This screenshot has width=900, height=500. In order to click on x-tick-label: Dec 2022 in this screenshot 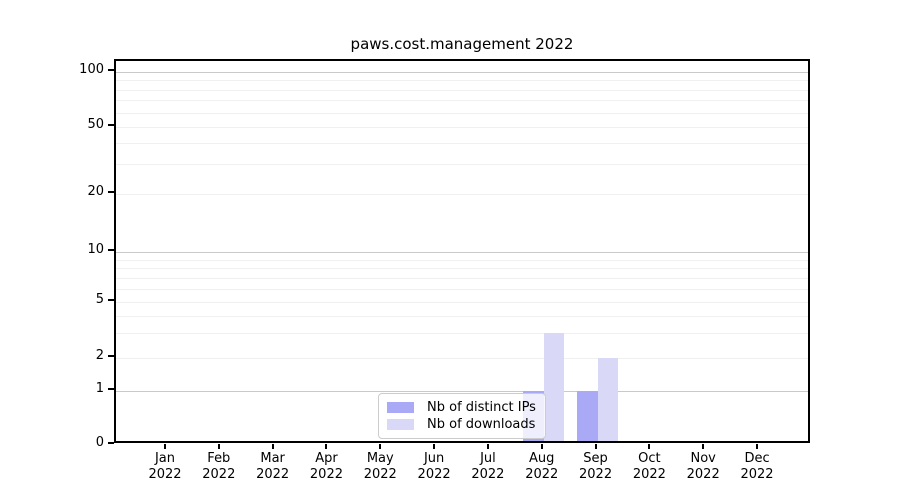, I will do `click(757, 466)`.